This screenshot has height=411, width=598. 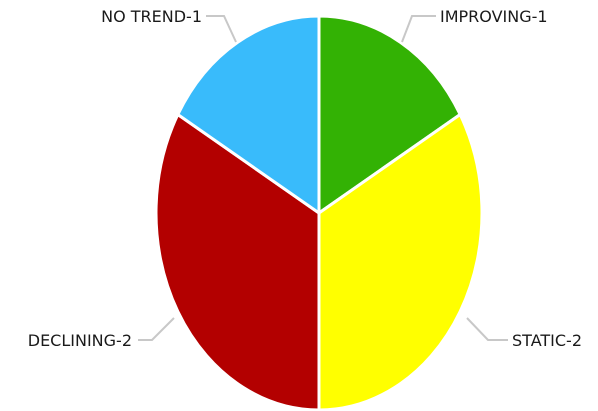 What do you see at coordinates (221, 29) in the screenshot?
I see `leader-line-no-trend` at bounding box center [221, 29].